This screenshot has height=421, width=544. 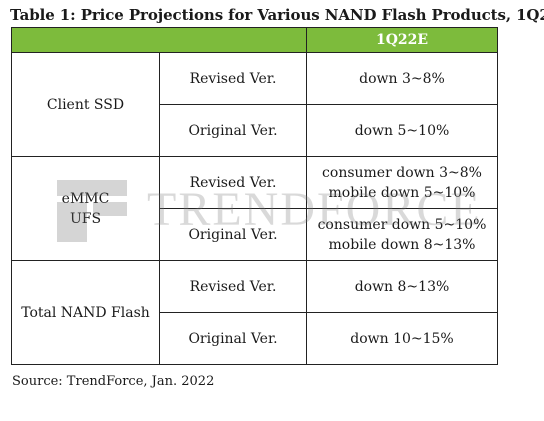 I want to click on projection-cell: consumer down 3~8% mobile down 5~10%, so click(x=402, y=182).